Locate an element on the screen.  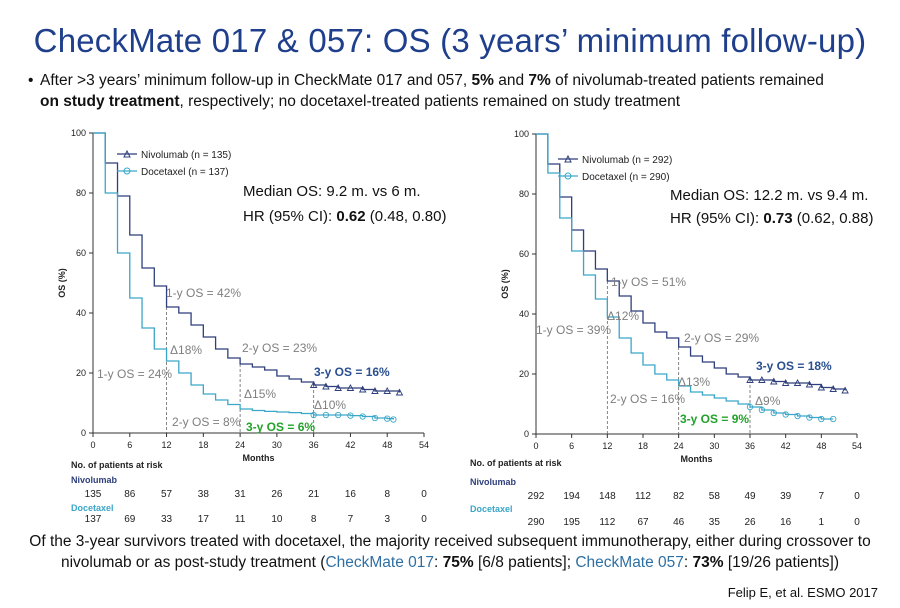
p2-risk-docetaxel-value: 290 is located at coordinates (536, 522).